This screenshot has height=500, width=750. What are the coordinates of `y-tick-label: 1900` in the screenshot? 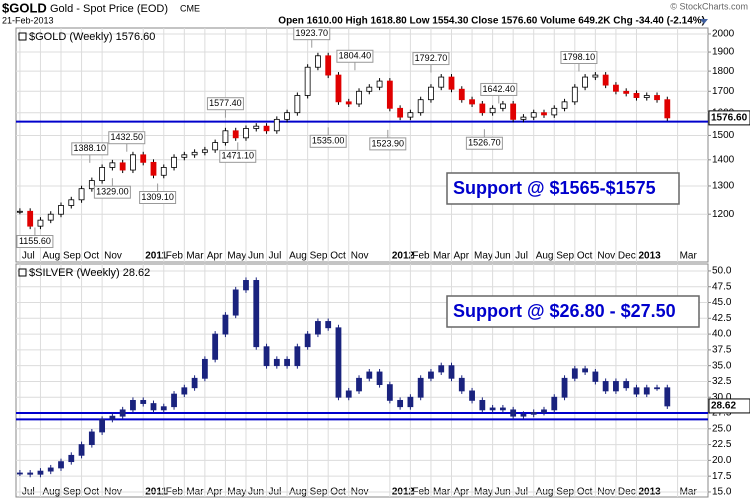 It's located at (723, 52).